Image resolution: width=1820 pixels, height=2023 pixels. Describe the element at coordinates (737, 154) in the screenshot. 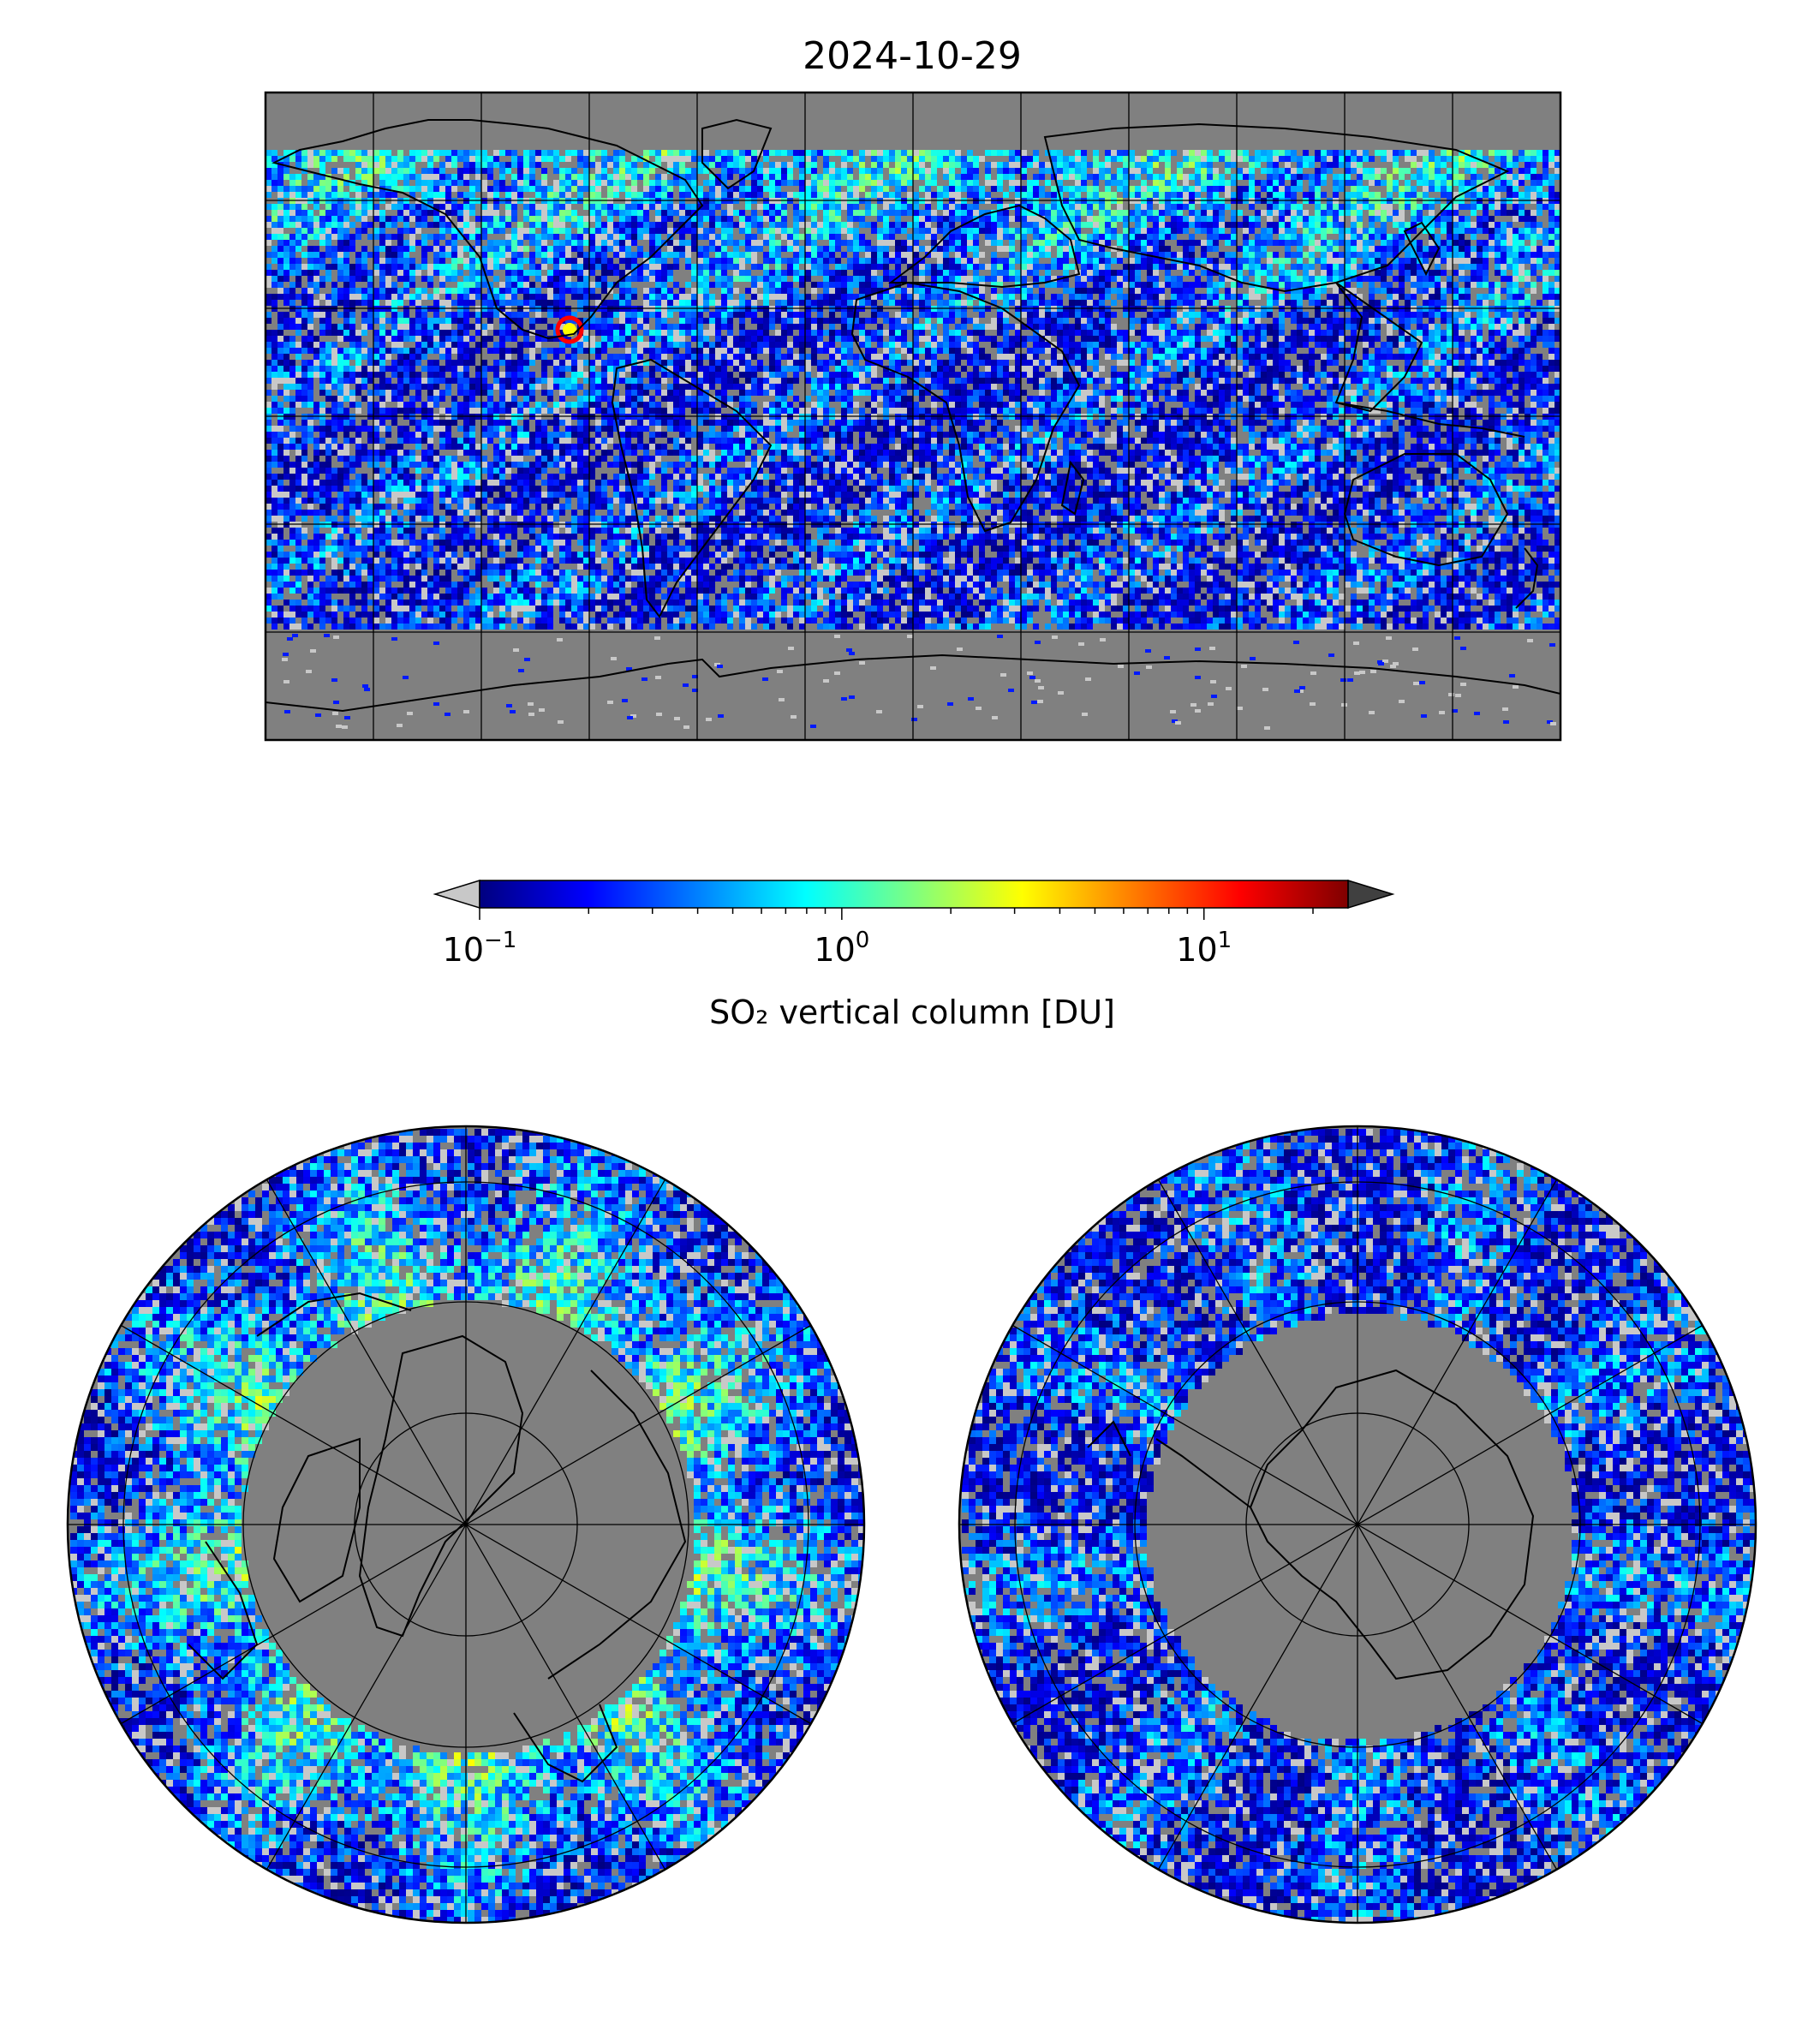

I see `coast-greenland` at that location.